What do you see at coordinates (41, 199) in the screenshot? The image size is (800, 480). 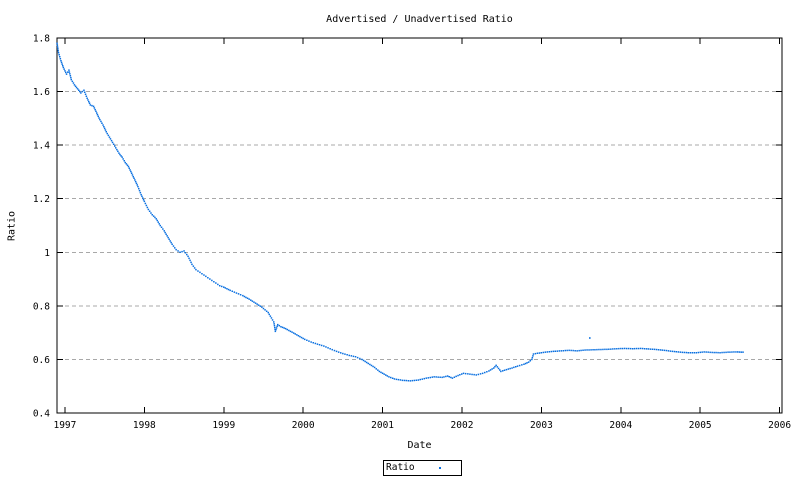 I see `y-tick-label: 1.2` at bounding box center [41, 199].